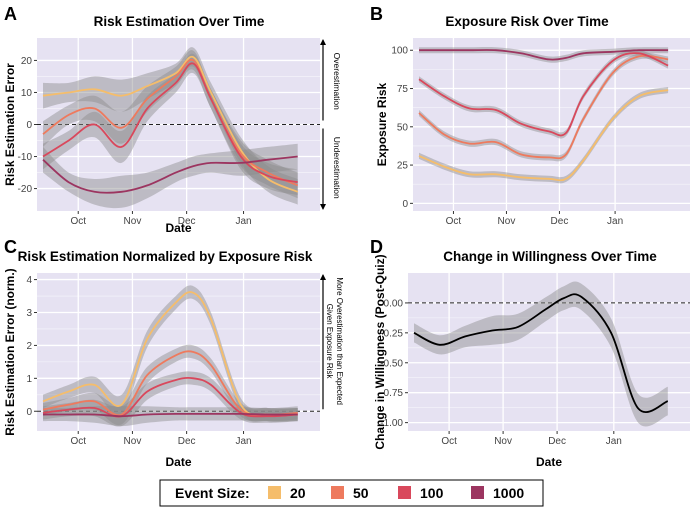  Describe the element at coordinates (10, 124) in the screenshot. I see `y-axis-label: Risk Estimation Error` at that location.